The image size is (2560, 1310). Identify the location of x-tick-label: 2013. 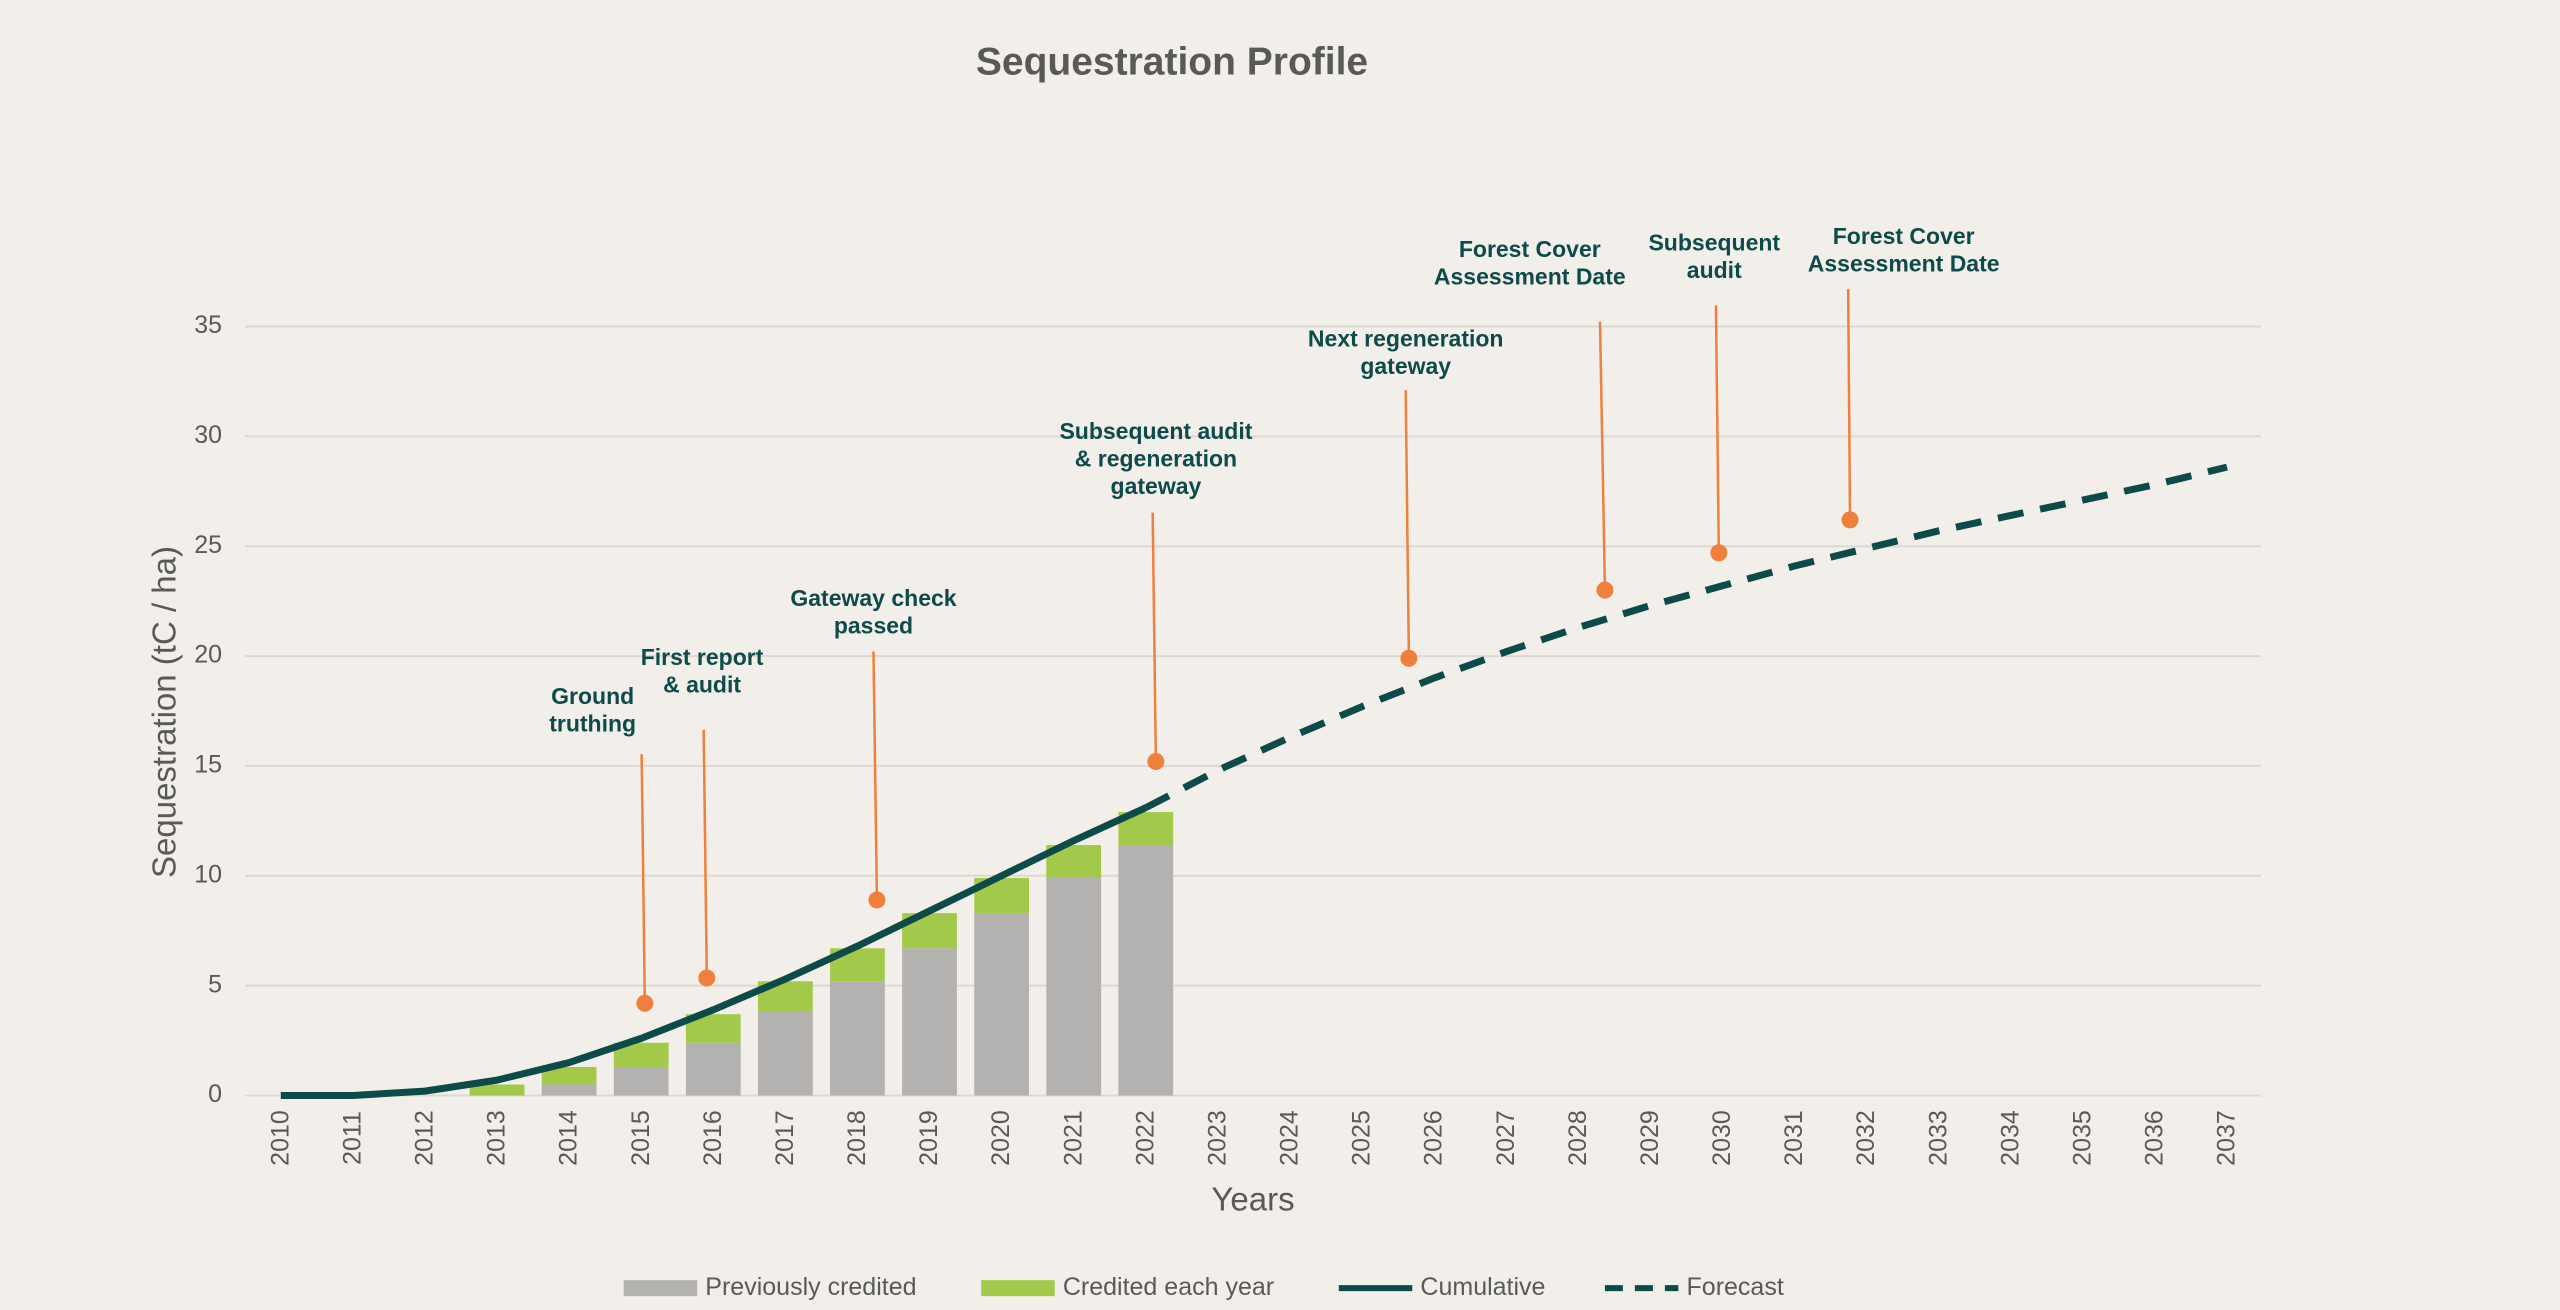
(497, 1138).